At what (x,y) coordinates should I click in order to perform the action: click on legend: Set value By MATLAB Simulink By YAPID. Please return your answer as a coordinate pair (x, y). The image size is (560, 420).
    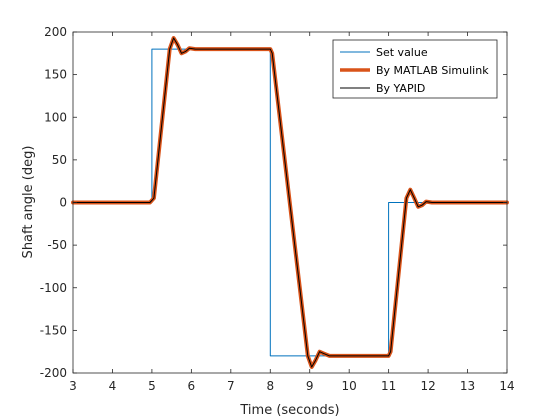
    Looking at the image, I should click on (415, 69).